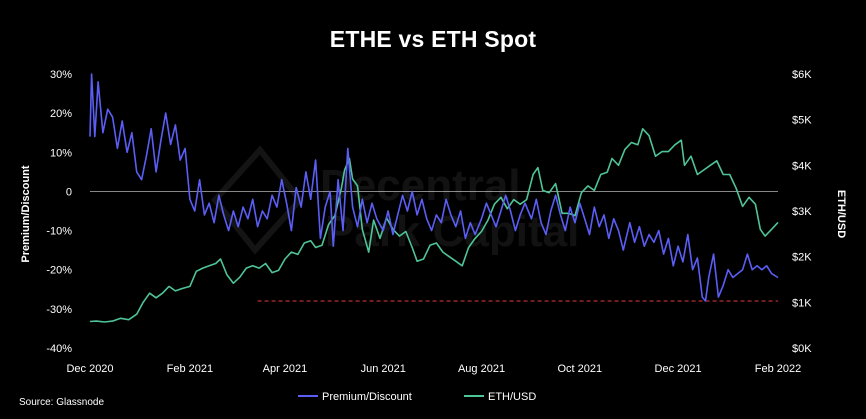 The width and height of the screenshot is (866, 419). What do you see at coordinates (257, 200) in the screenshot?
I see `watermark-logo-shape` at bounding box center [257, 200].